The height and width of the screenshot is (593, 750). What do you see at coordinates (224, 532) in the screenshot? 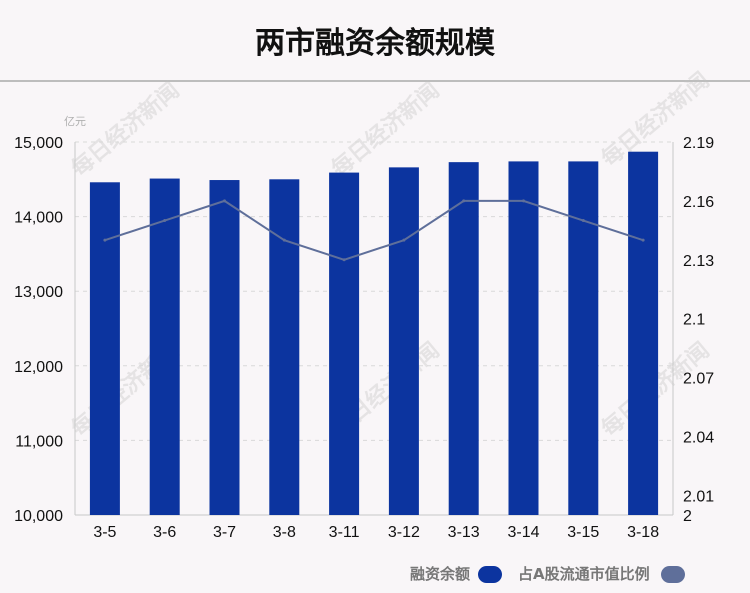
I see `x-tick-2: 3-7` at bounding box center [224, 532].